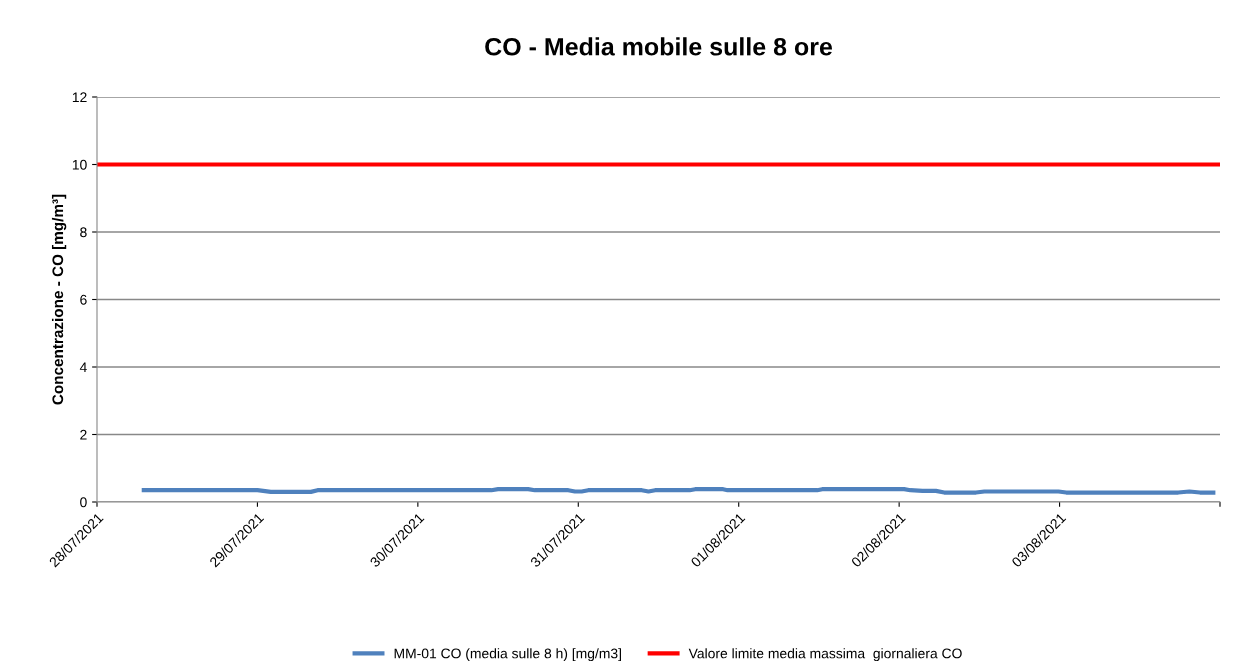 The height and width of the screenshot is (671, 1256). I want to click on y-tick-label: 6, so click(83, 299).